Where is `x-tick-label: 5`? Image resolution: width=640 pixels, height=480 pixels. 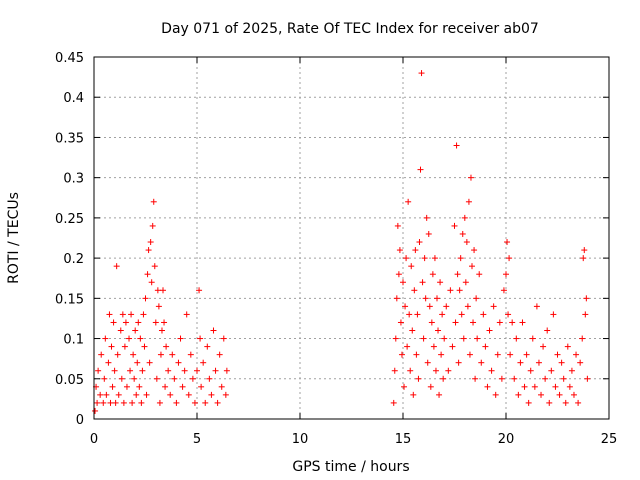 x-tick-label: 5 is located at coordinates (197, 439).